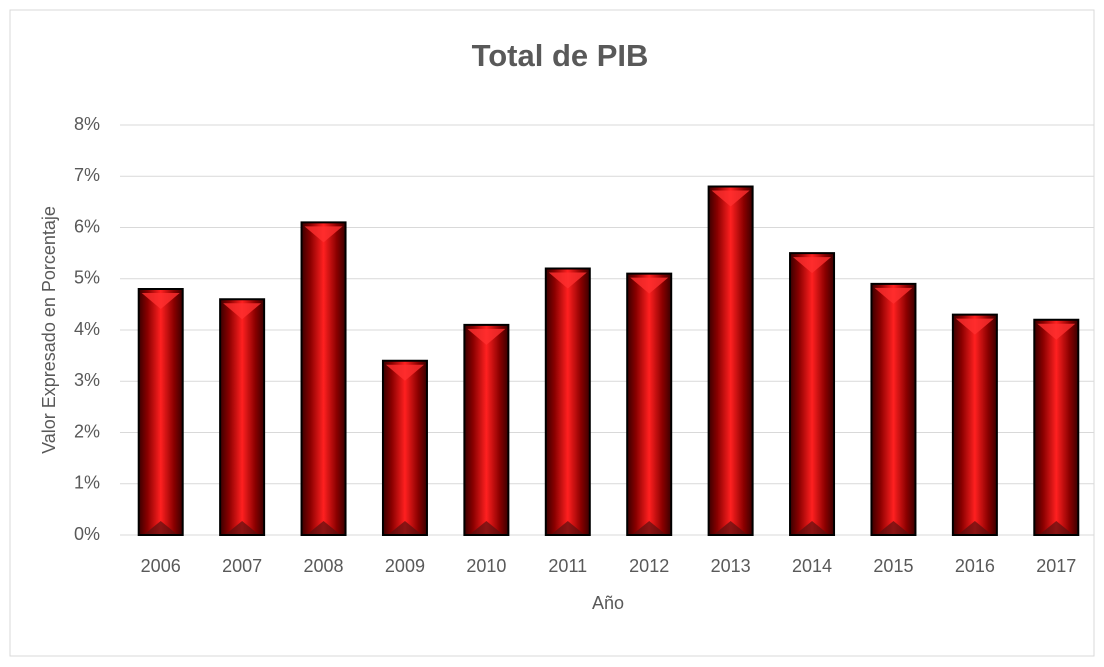  I want to click on x-tick-label: 2007, so click(242, 566).